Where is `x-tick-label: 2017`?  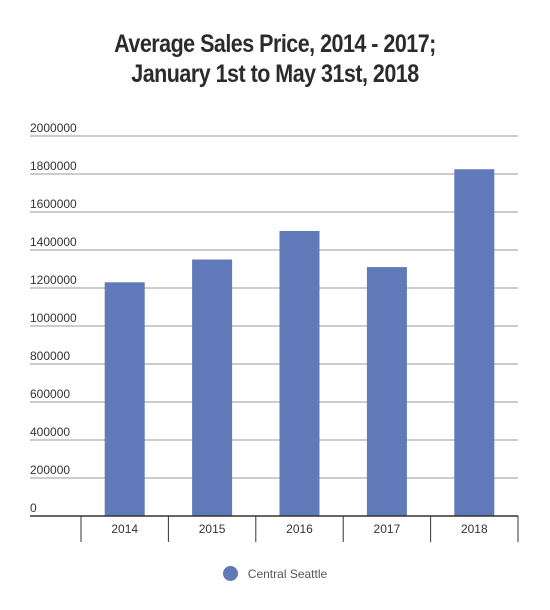
x-tick-label: 2017 is located at coordinates (387, 529).